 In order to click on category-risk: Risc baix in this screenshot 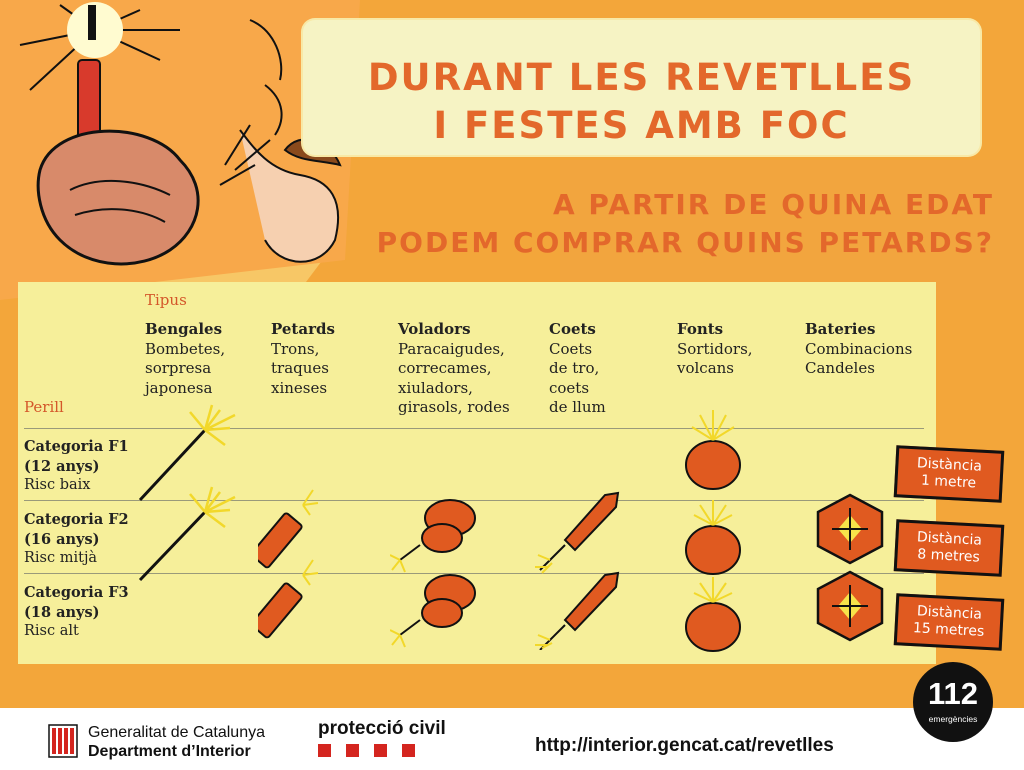, I will do `click(57, 485)`.